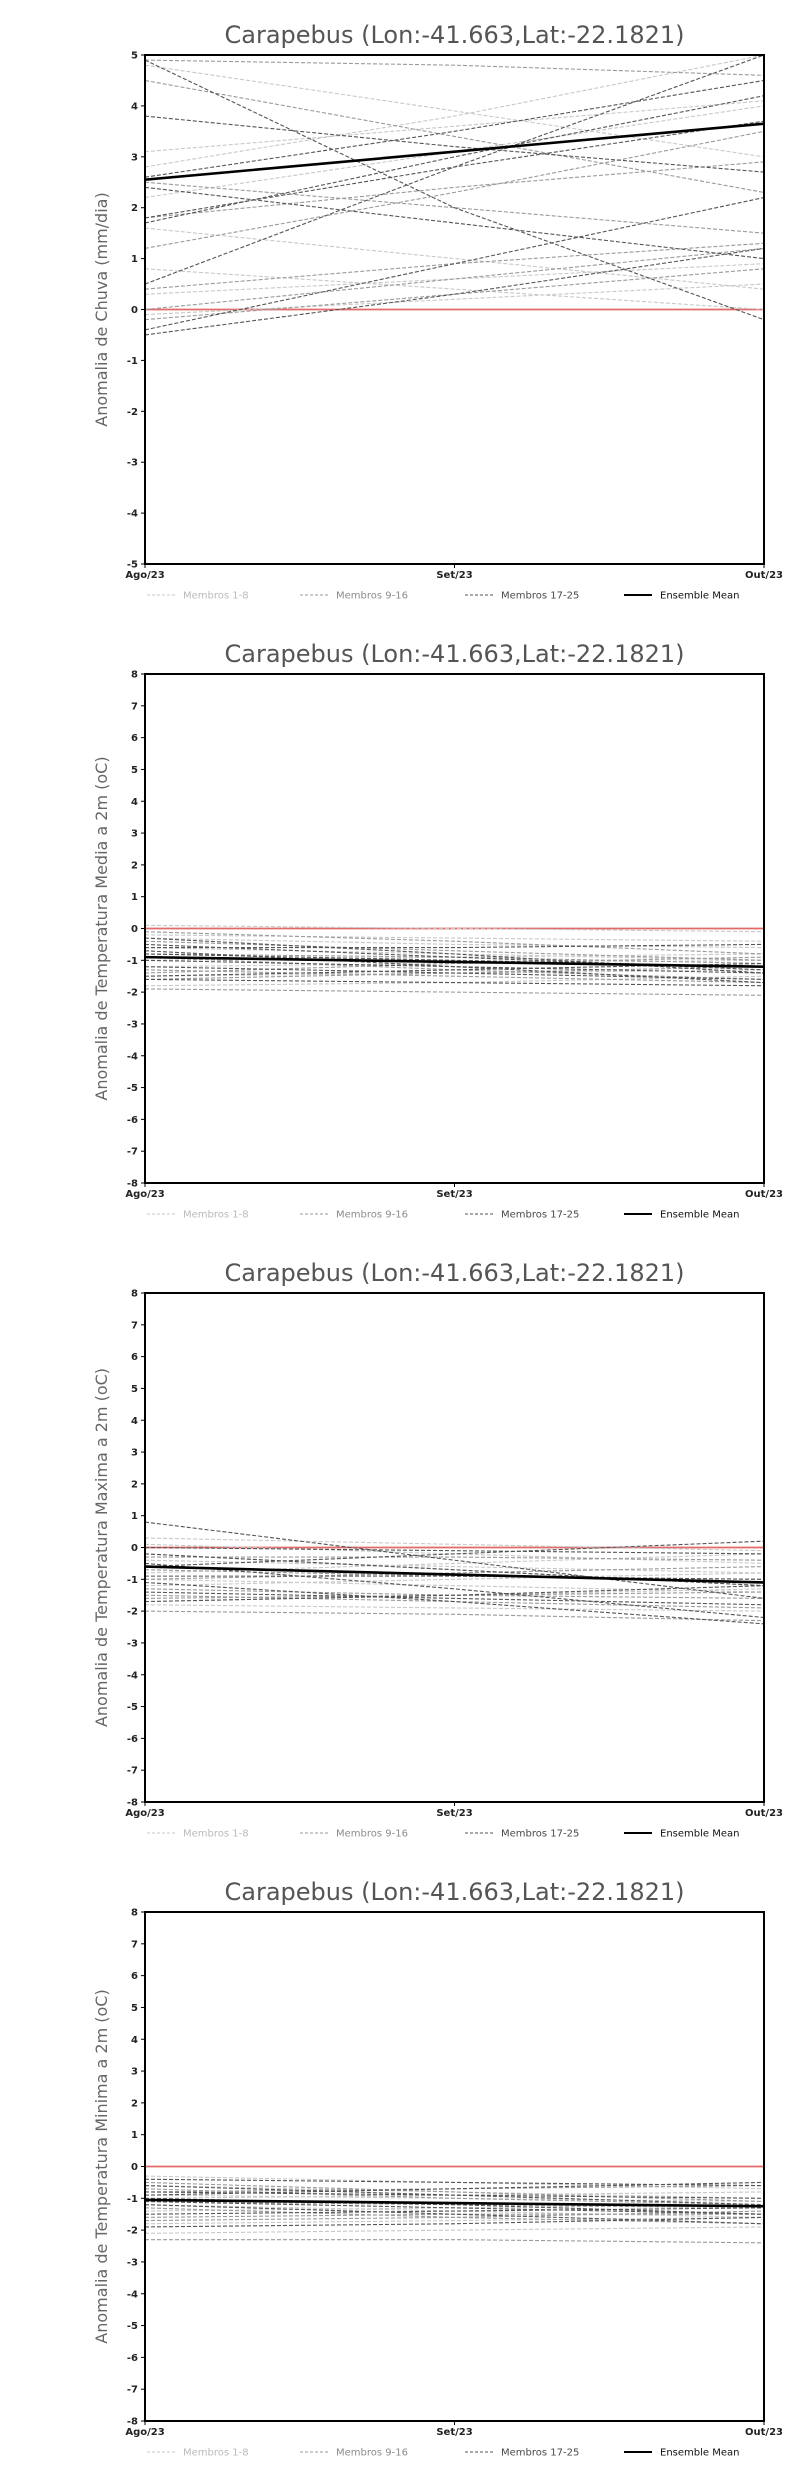 The width and height of the screenshot is (800, 2472). I want to click on x-tick-label: Ago/23, so click(144, 575).